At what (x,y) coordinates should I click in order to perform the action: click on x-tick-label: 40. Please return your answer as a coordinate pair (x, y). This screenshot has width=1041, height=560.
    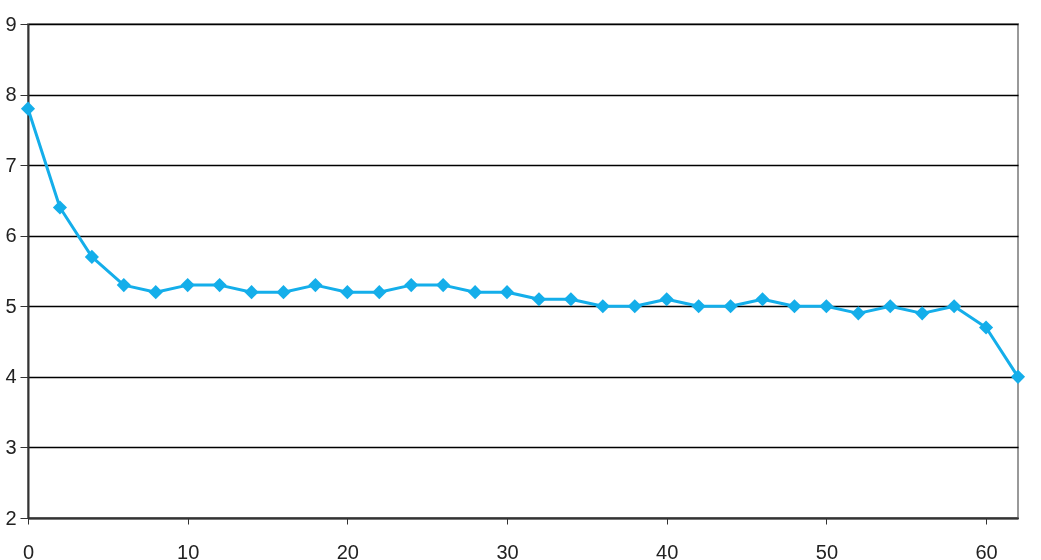
    Looking at the image, I should click on (667, 550).